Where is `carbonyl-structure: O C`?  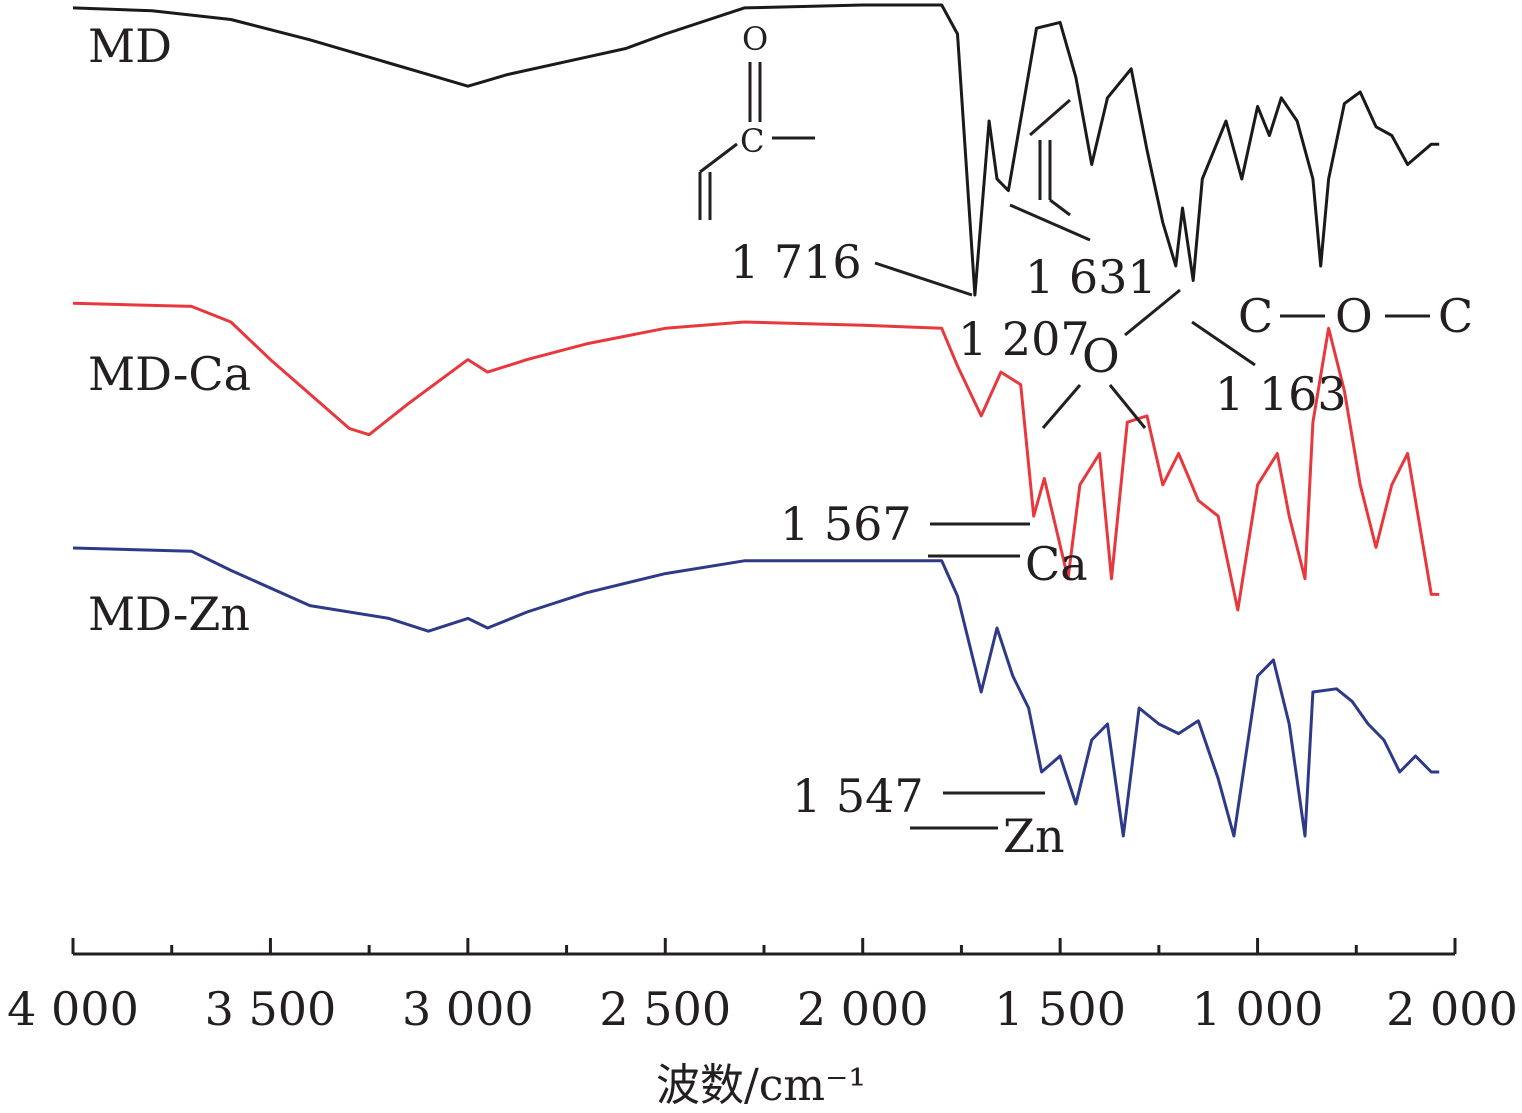
carbonyl-structure: O C is located at coordinates (756, 120).